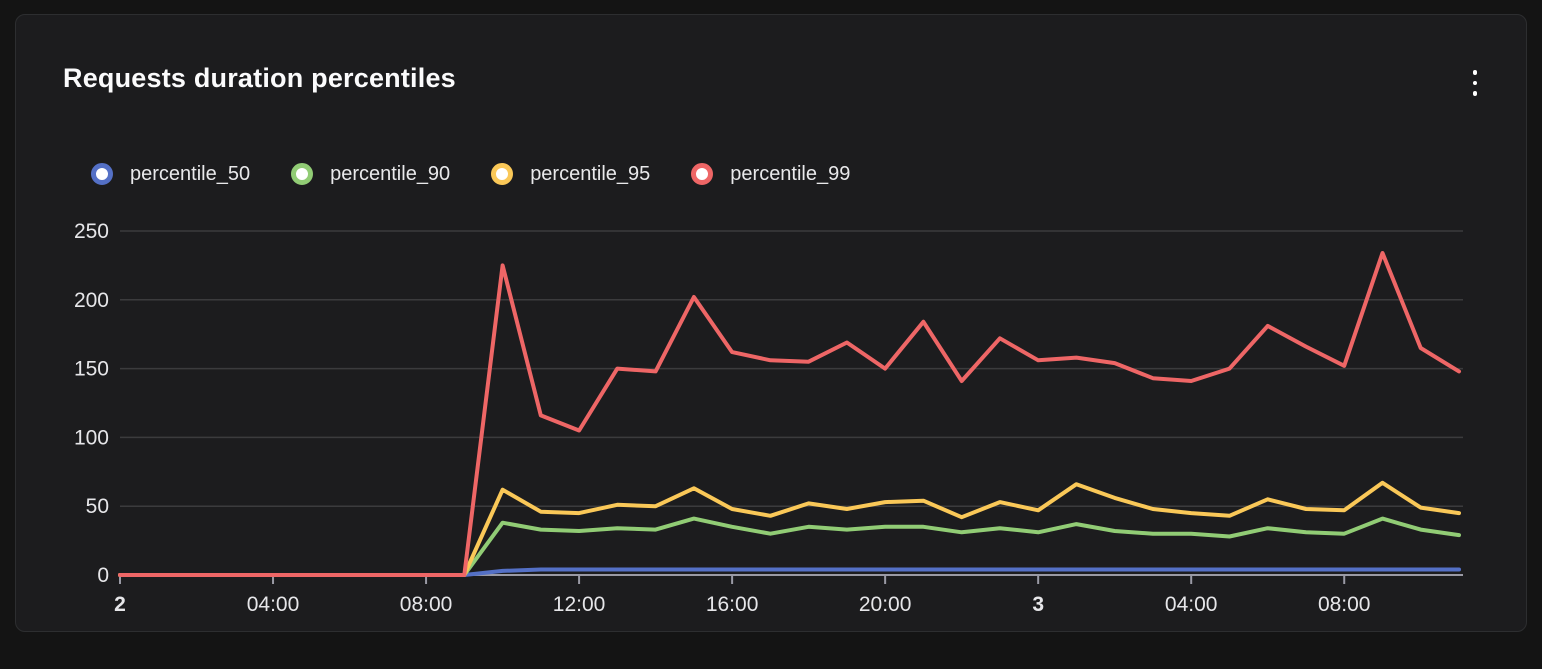 The width and height of the screenshot is (1542, 669). What do you see at coordinates (1038, 604) in the screenshot?
I see `x-axis-tick-label: 3` at bounding box center [1038, 604].